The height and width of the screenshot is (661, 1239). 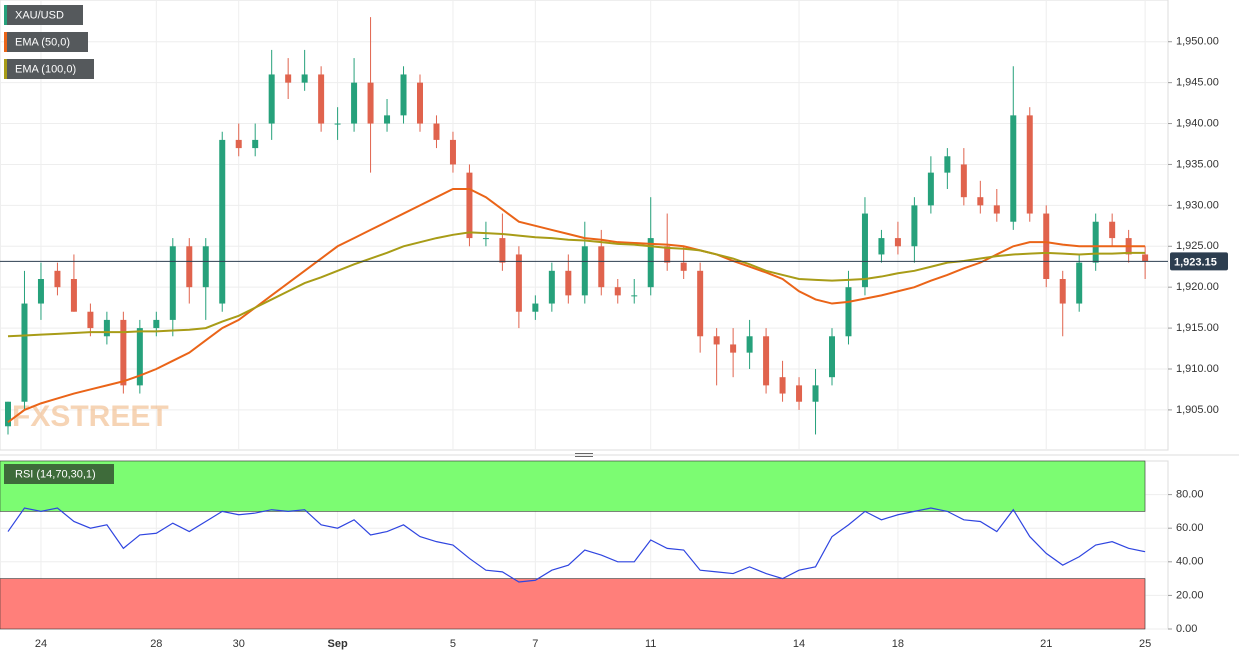 I want to click on legend-label: XAU/USD, so click(x=39, y=15).